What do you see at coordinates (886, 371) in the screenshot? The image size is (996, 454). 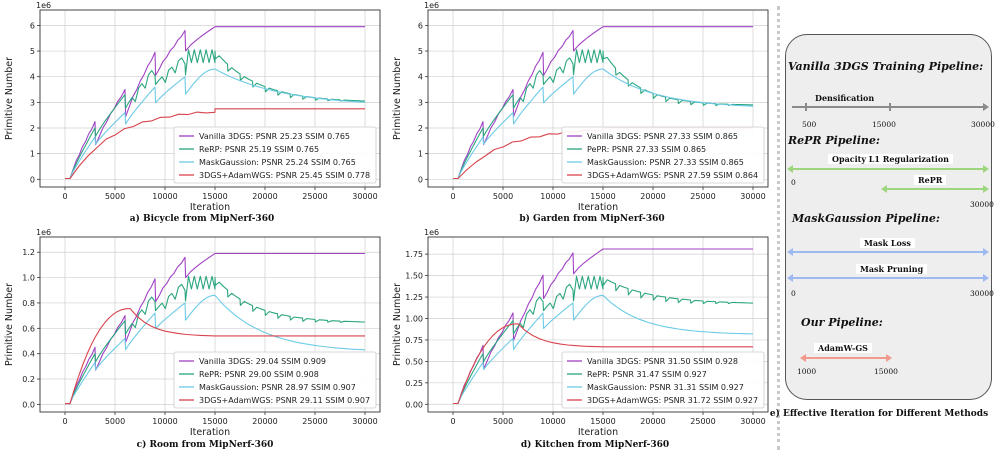 I see `ours-tick-15000: 15000` at bounding box center [886, 371].